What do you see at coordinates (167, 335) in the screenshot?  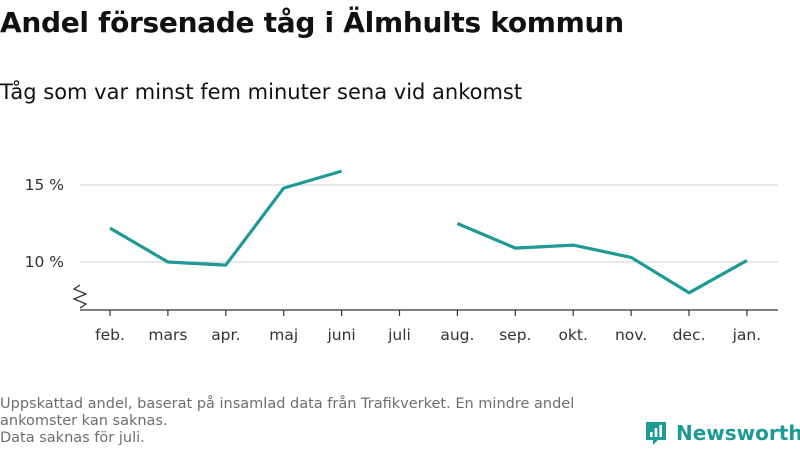 I see `x-tick-label: mars` at bounding box center [167, 335].